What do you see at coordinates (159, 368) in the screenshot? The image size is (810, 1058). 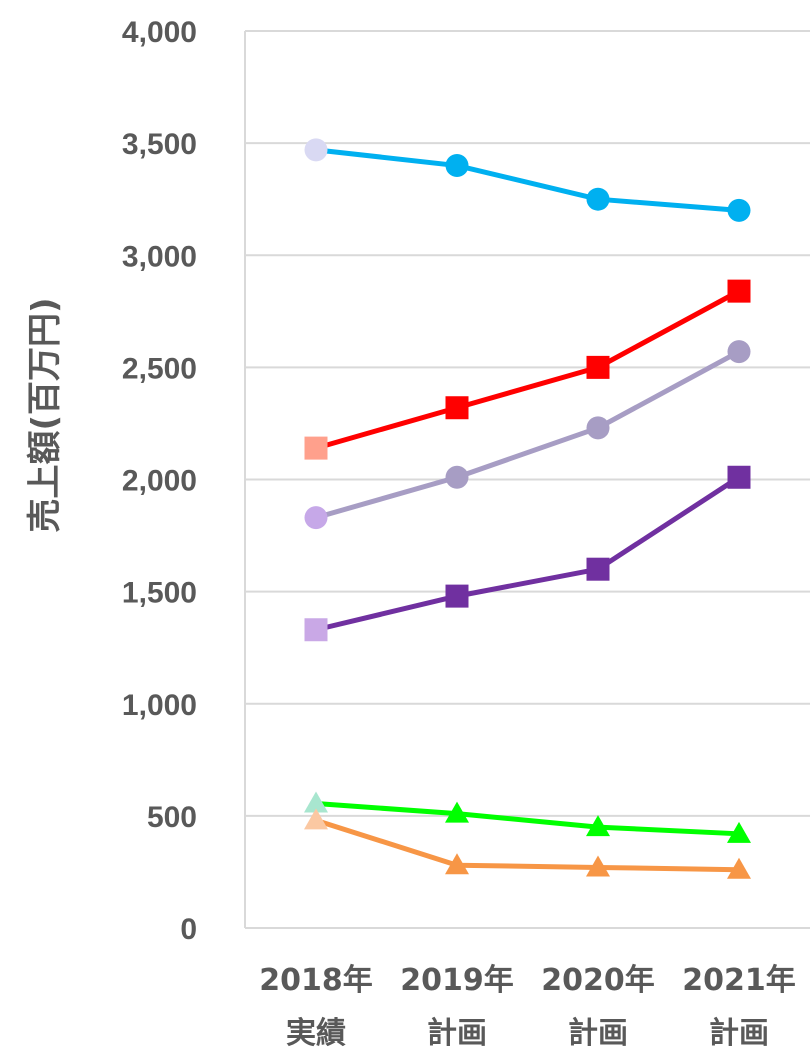 I see `y-tick-label: 2,500` at bounding box center [159, 368].